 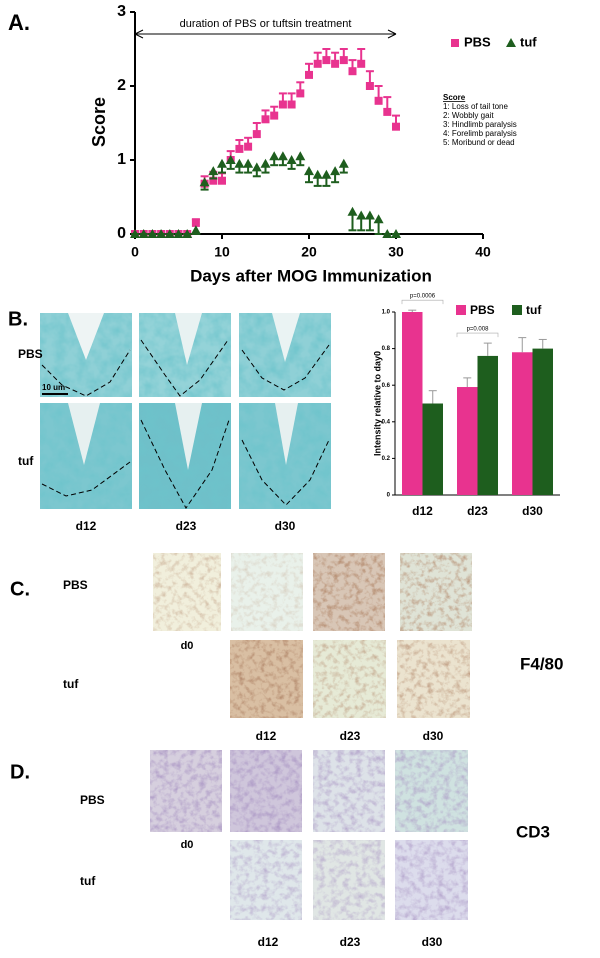 What do you see at coordinates (135, 252) in the screenshot?
I see `x-tick-label: 0` at bounding box center [135, 252].